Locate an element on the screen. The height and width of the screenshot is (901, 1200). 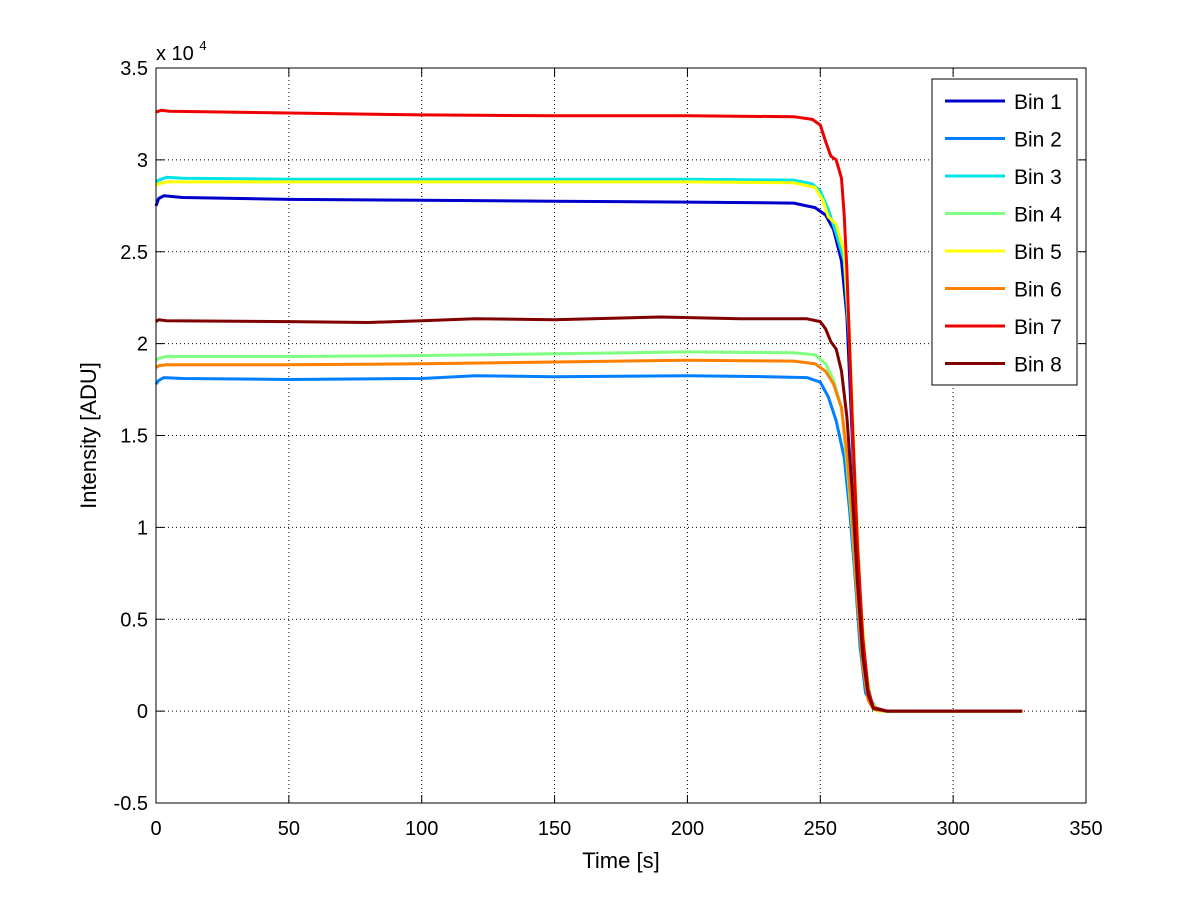
x-tick-label: 100 is located at coordinates (421, 829).